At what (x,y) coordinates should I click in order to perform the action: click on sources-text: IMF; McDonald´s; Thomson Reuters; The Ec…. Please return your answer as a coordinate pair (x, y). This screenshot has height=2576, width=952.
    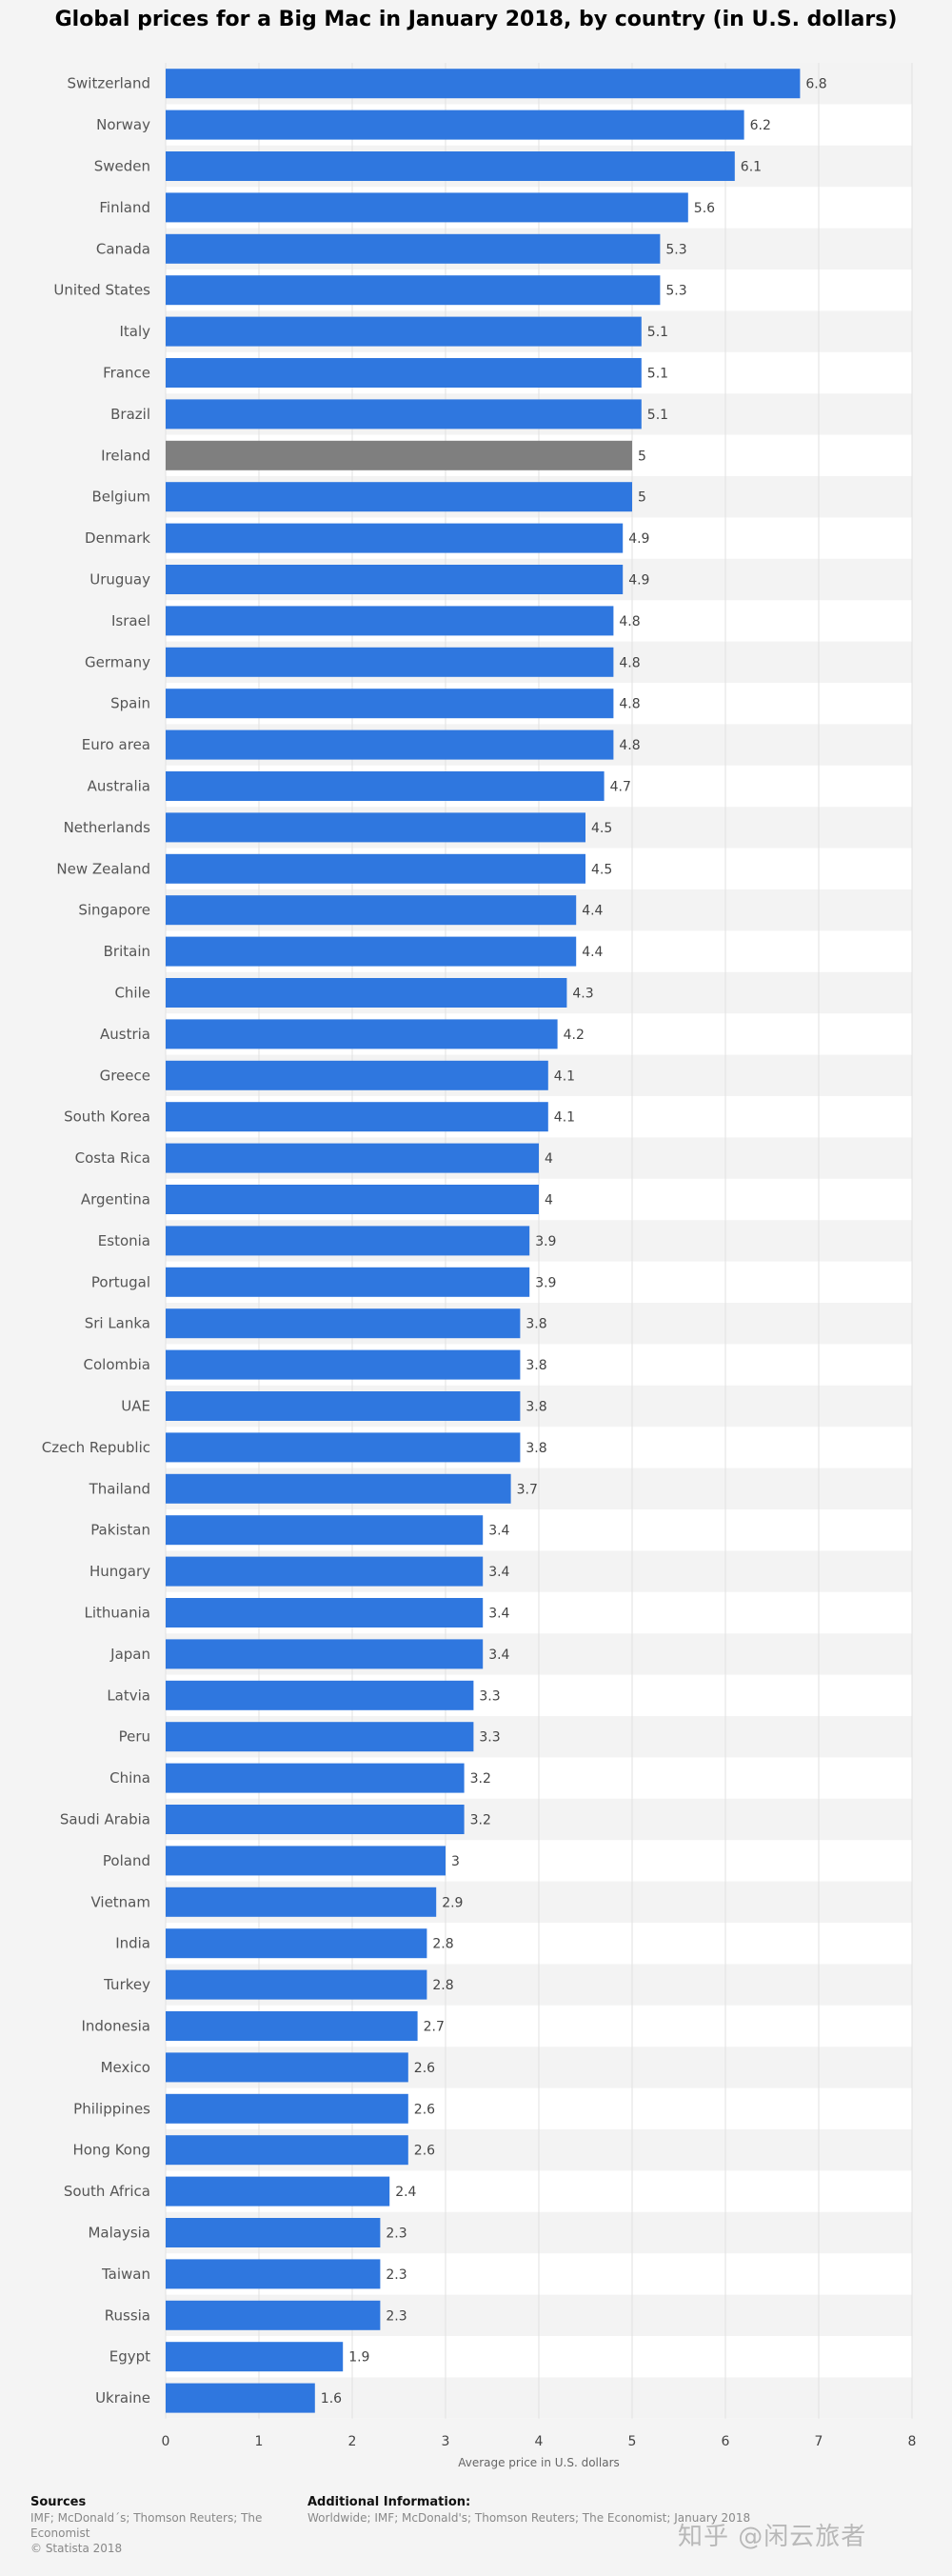
    Looking at the image, I should click on (146, 2525).